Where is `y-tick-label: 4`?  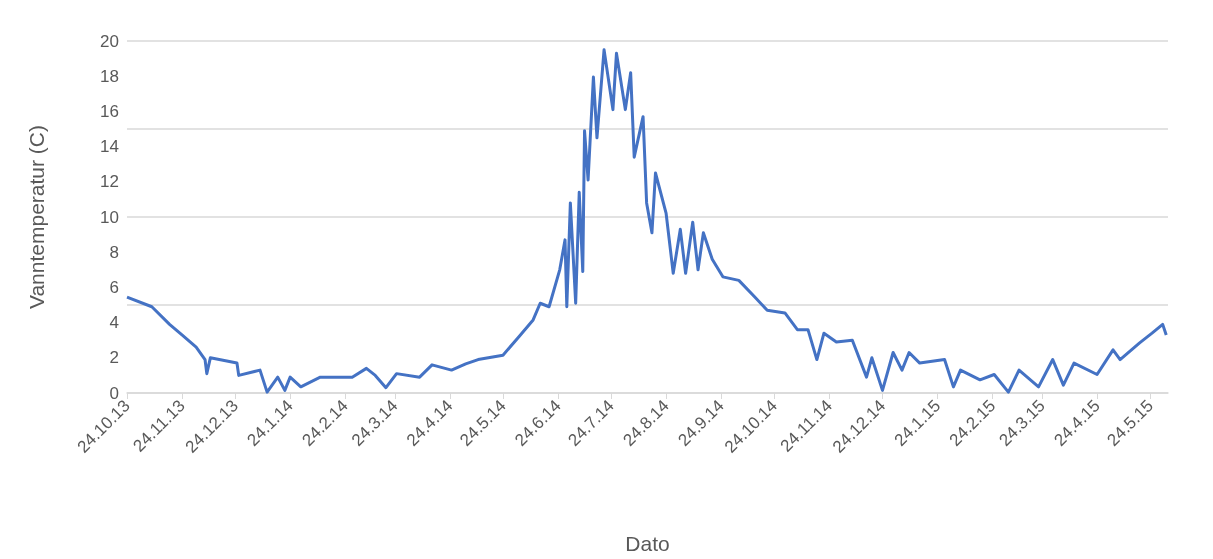
y-tick-label: 4 is located at coordinates (114, 323).